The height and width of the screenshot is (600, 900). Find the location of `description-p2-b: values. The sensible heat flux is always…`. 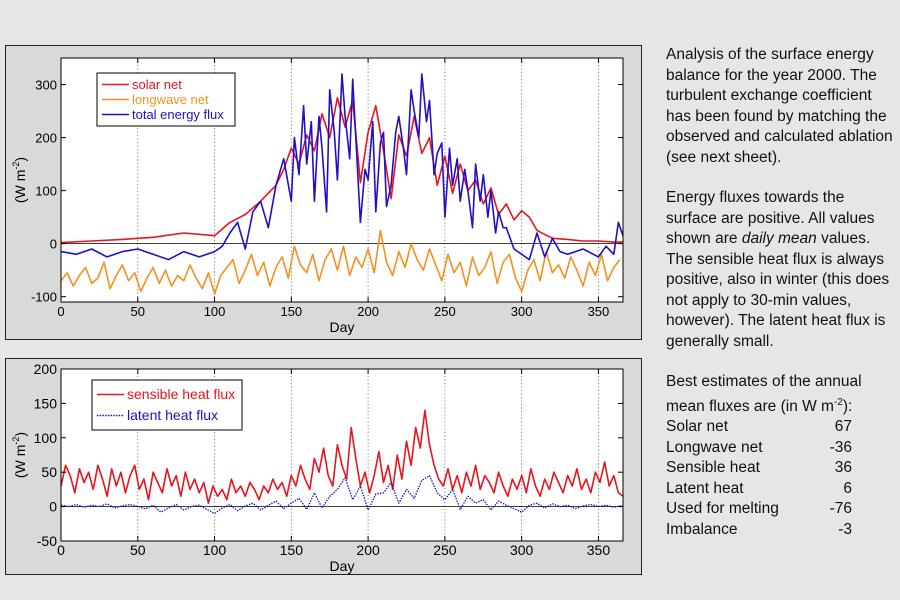

description-p2-b: values. The sensible heat flux is always… is located at coordinates (778, 290).